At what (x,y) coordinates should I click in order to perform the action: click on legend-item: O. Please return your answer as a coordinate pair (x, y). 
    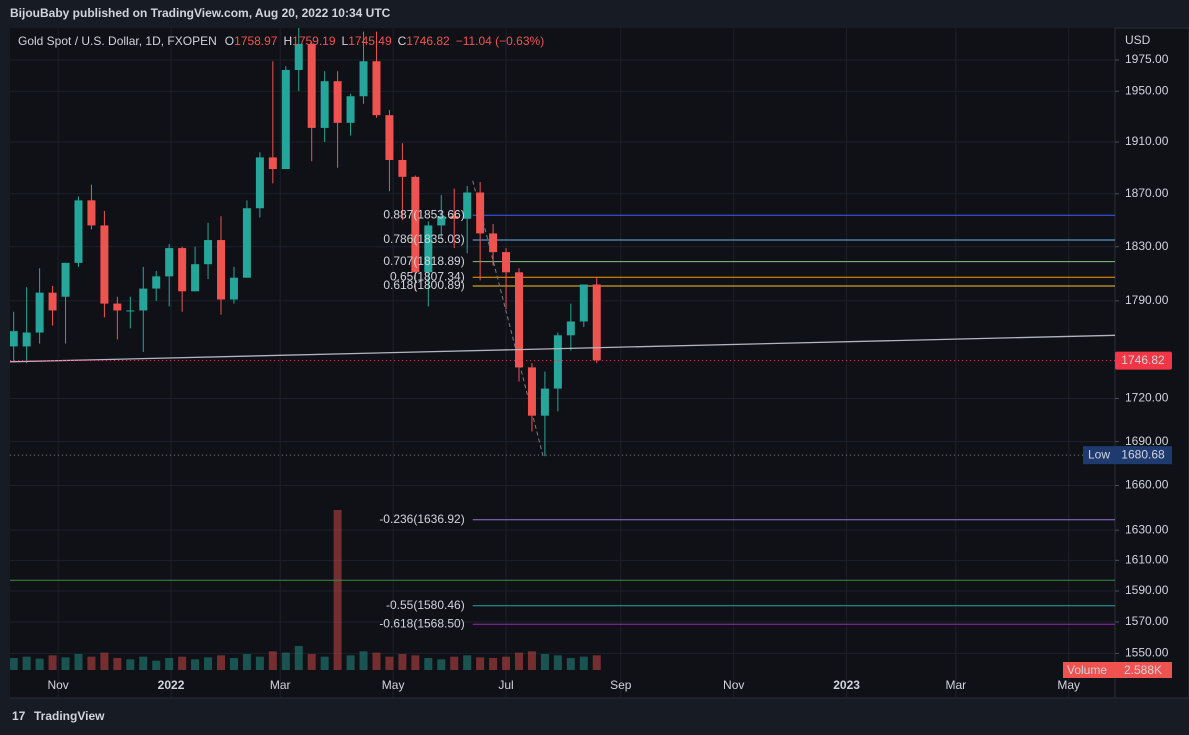
    Looking at the image, I should click on (229, 41).